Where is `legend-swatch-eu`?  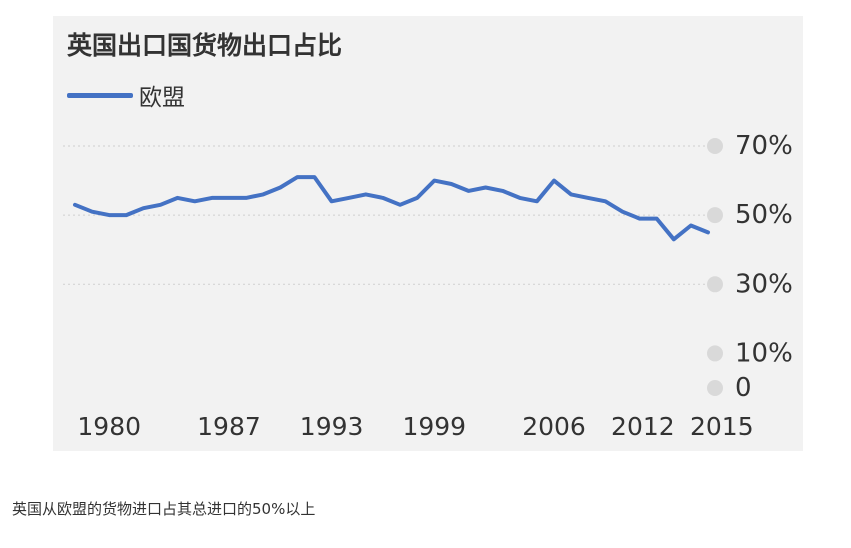 legend-swatch-eu is located at coordinates (100, 95).